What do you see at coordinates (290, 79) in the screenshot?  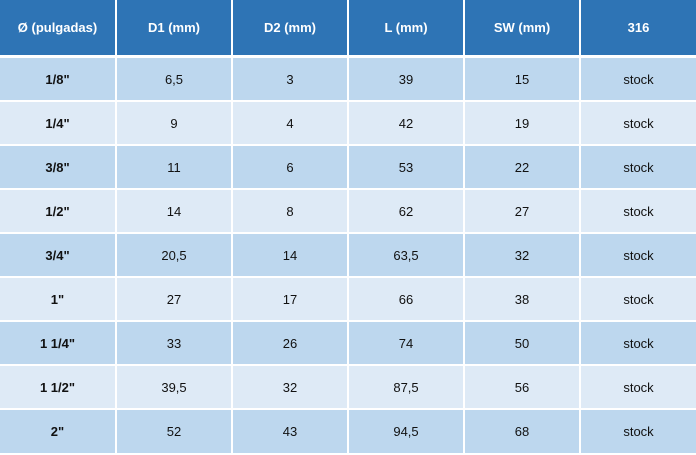 I see `cell-d2: 3` at bounding box center [290, 79].